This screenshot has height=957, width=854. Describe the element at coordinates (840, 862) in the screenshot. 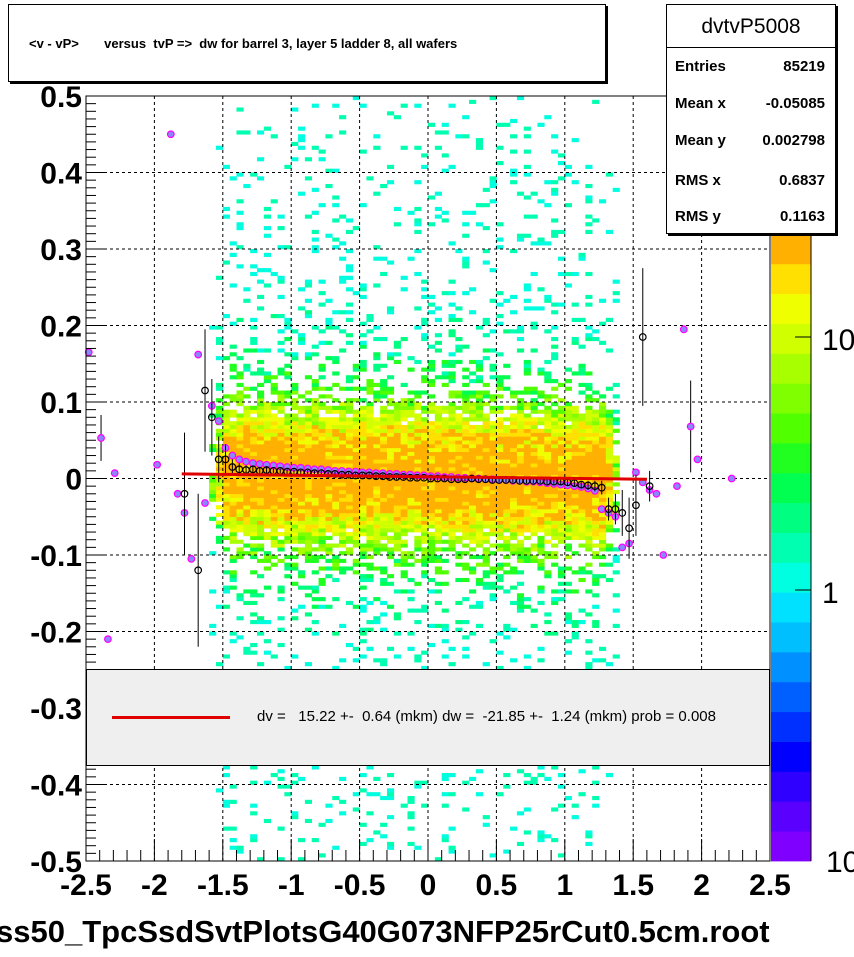

I see `palette-tick-label: 10` at that location.